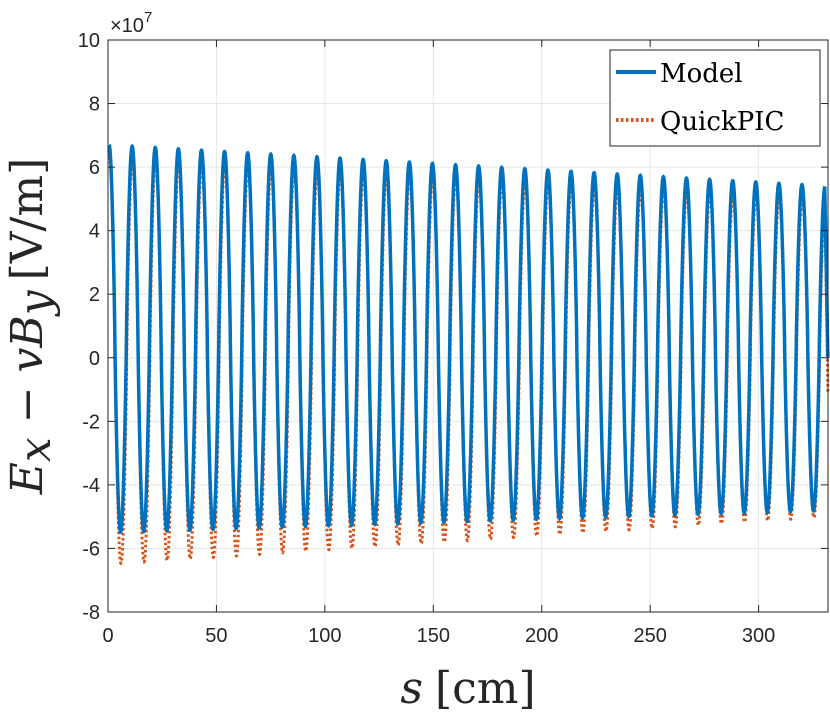 The image size is (830, 717). What do you see at coordinates (94, 359) in the screenshot?
I see `y-tick-label: 0` at bounding box center [94, 359].